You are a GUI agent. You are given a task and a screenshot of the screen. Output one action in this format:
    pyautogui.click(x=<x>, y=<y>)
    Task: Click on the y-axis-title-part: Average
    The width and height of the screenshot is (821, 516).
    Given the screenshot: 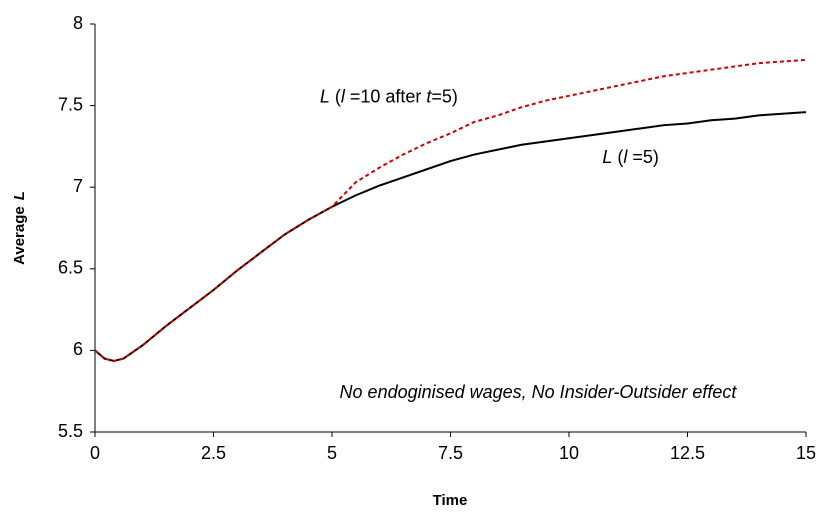 What is the action you would take?
    pyautogui.click(x=19, y=235)
    